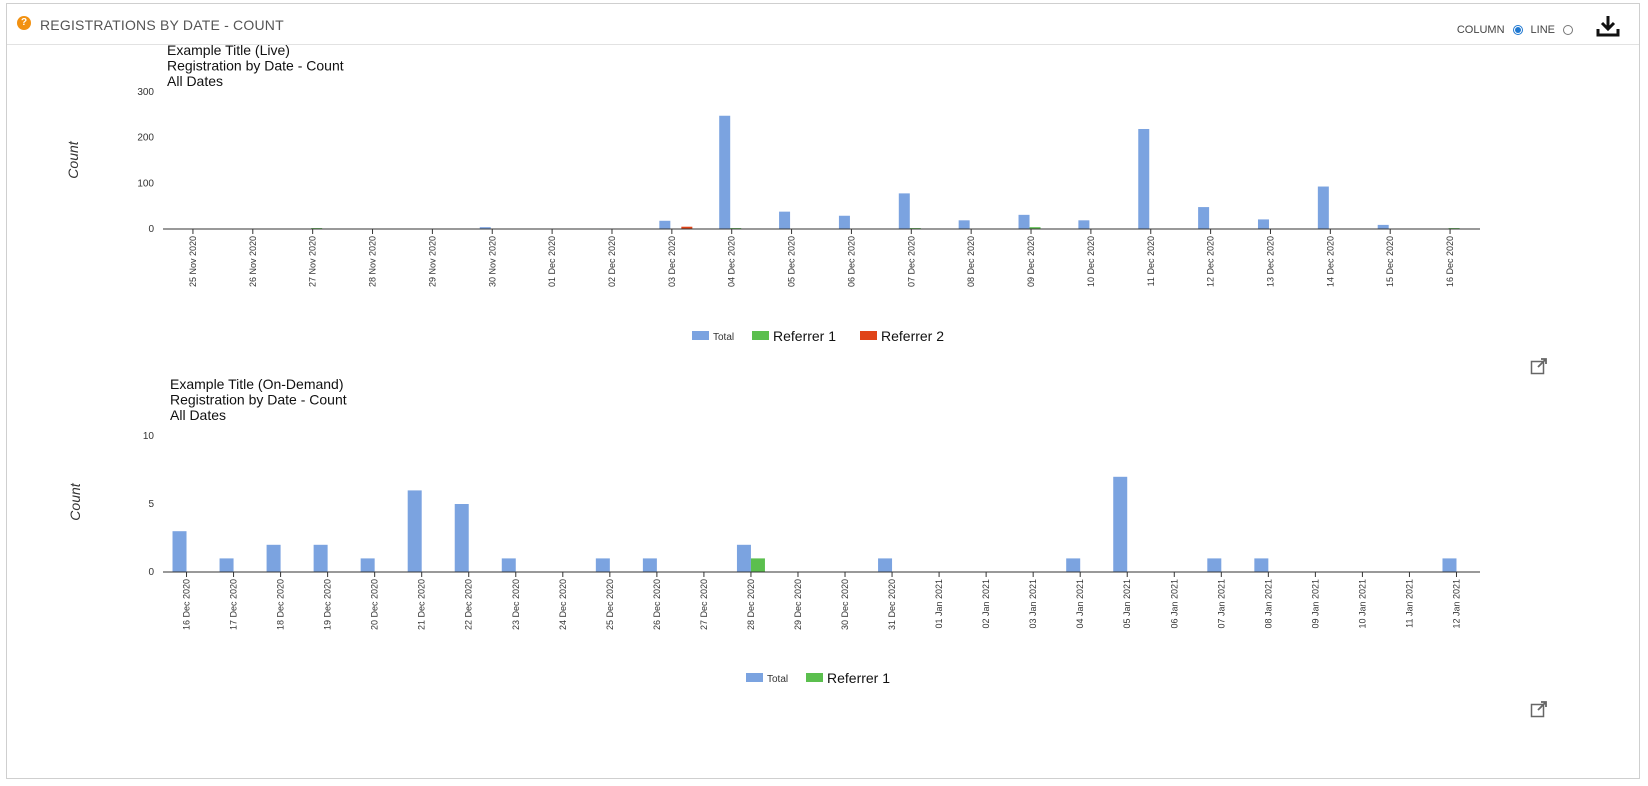 The width and height of the screenshot is (1648, 786). Describe the element at coordinates (375, 604) in the screenshot. I see `x-tick-label: 20 Dec 2020` at that location.